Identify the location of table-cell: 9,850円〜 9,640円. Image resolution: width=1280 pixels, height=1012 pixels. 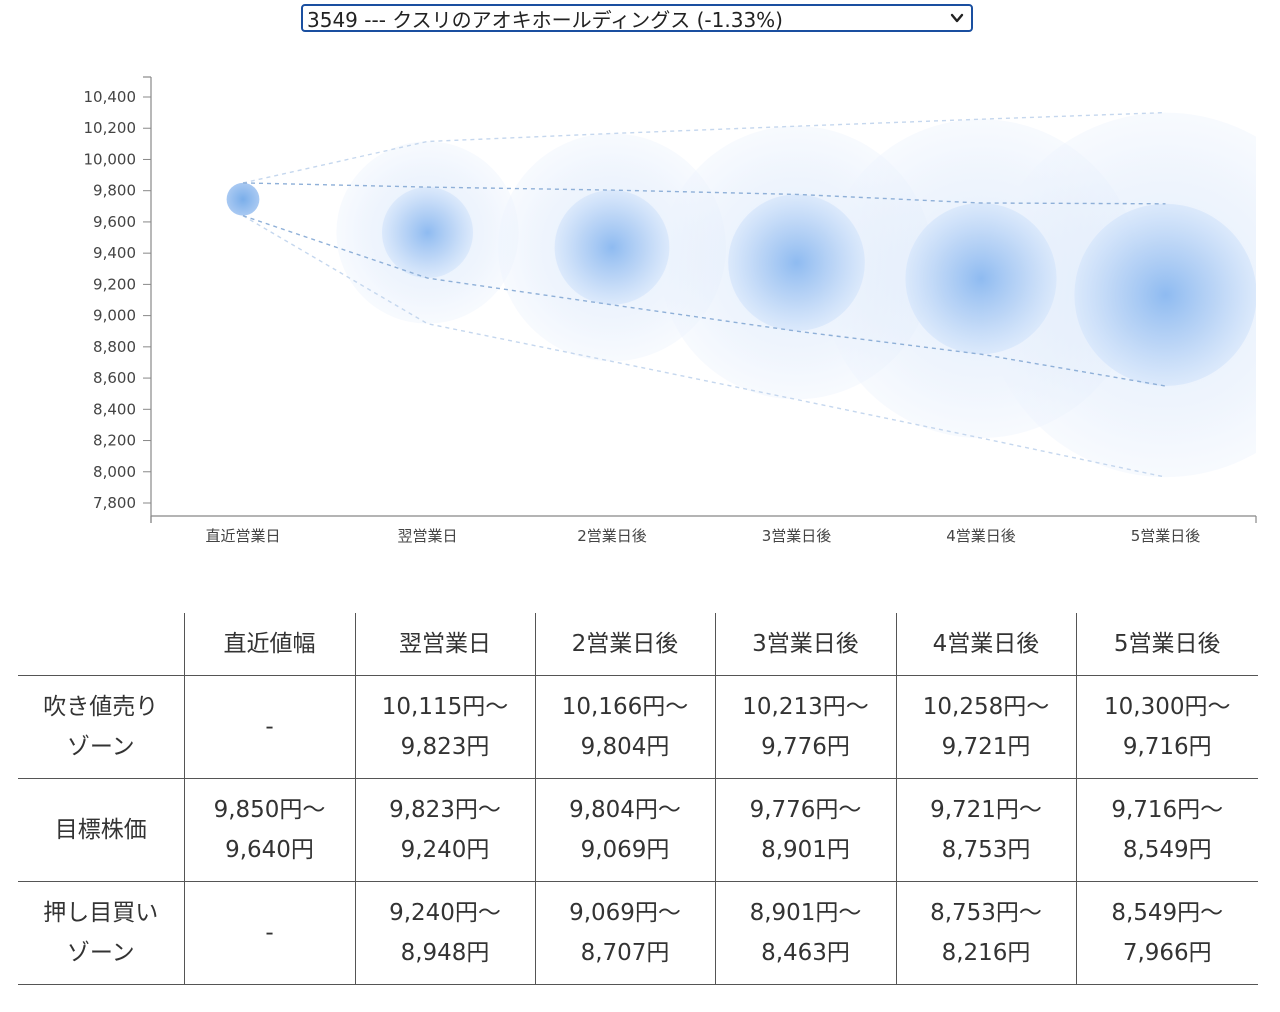
(269, 830).